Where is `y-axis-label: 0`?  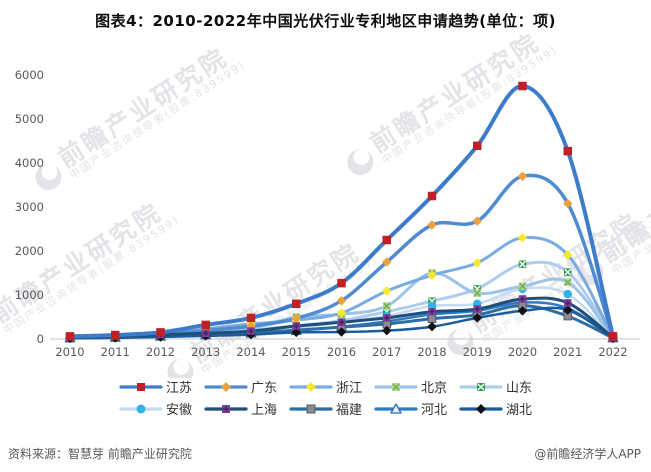 y-axis-label: 0 is located at coordinates (40, 339).